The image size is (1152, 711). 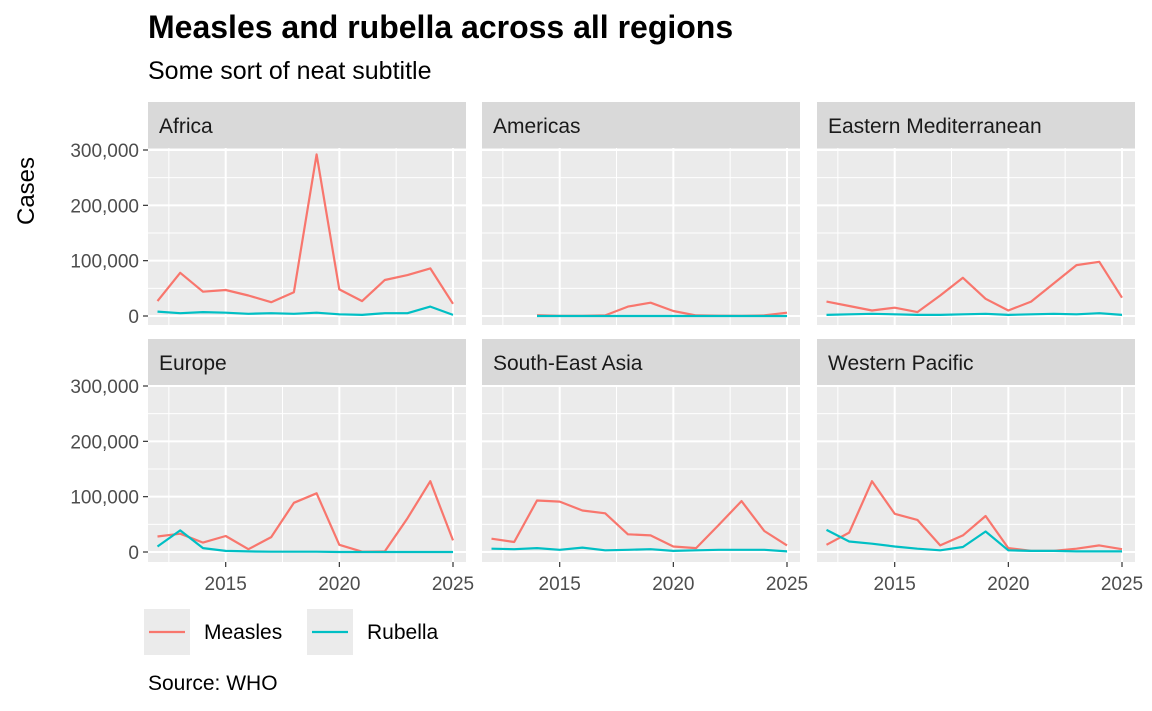 What do you see at coordinates (901, 363) in the screenshot?
I see `facet-strip-label: Western Pacific` at bounding box center [901, 363].